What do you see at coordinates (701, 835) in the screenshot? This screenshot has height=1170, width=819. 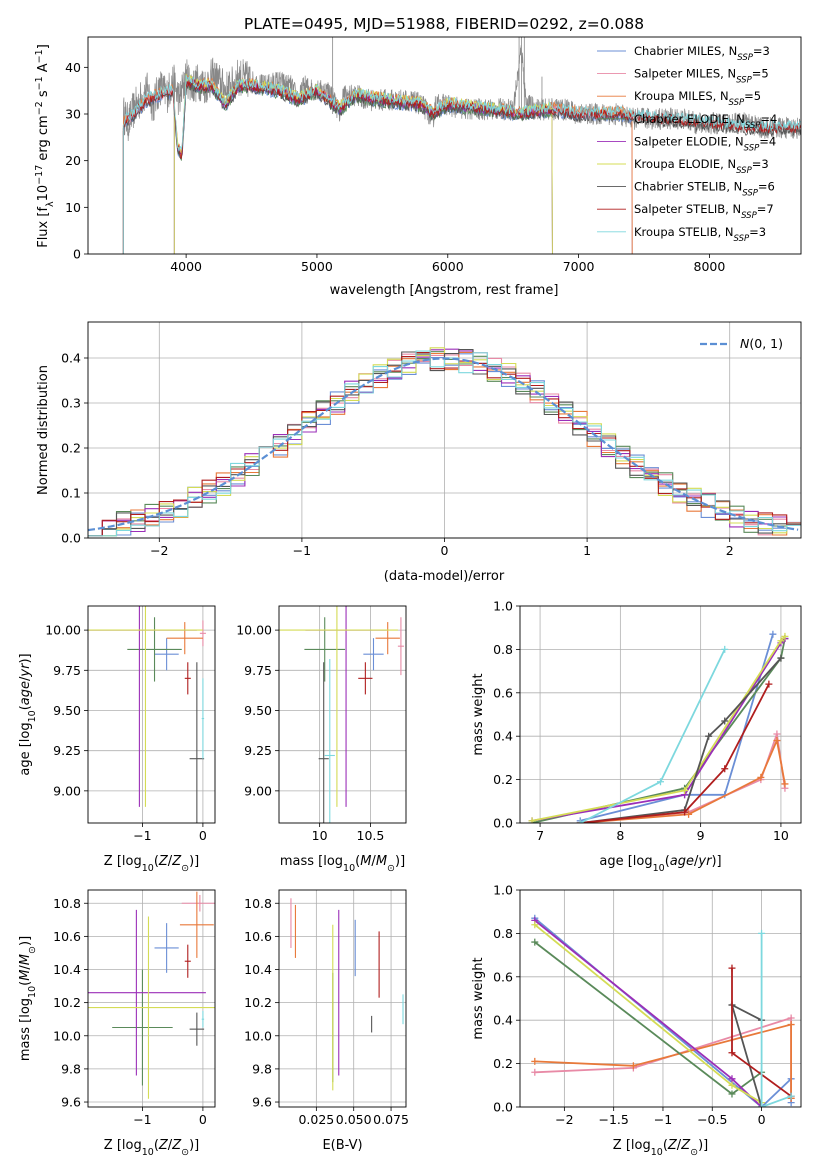 I see `x-tick-label: 9` at bounding box center [701, 835].